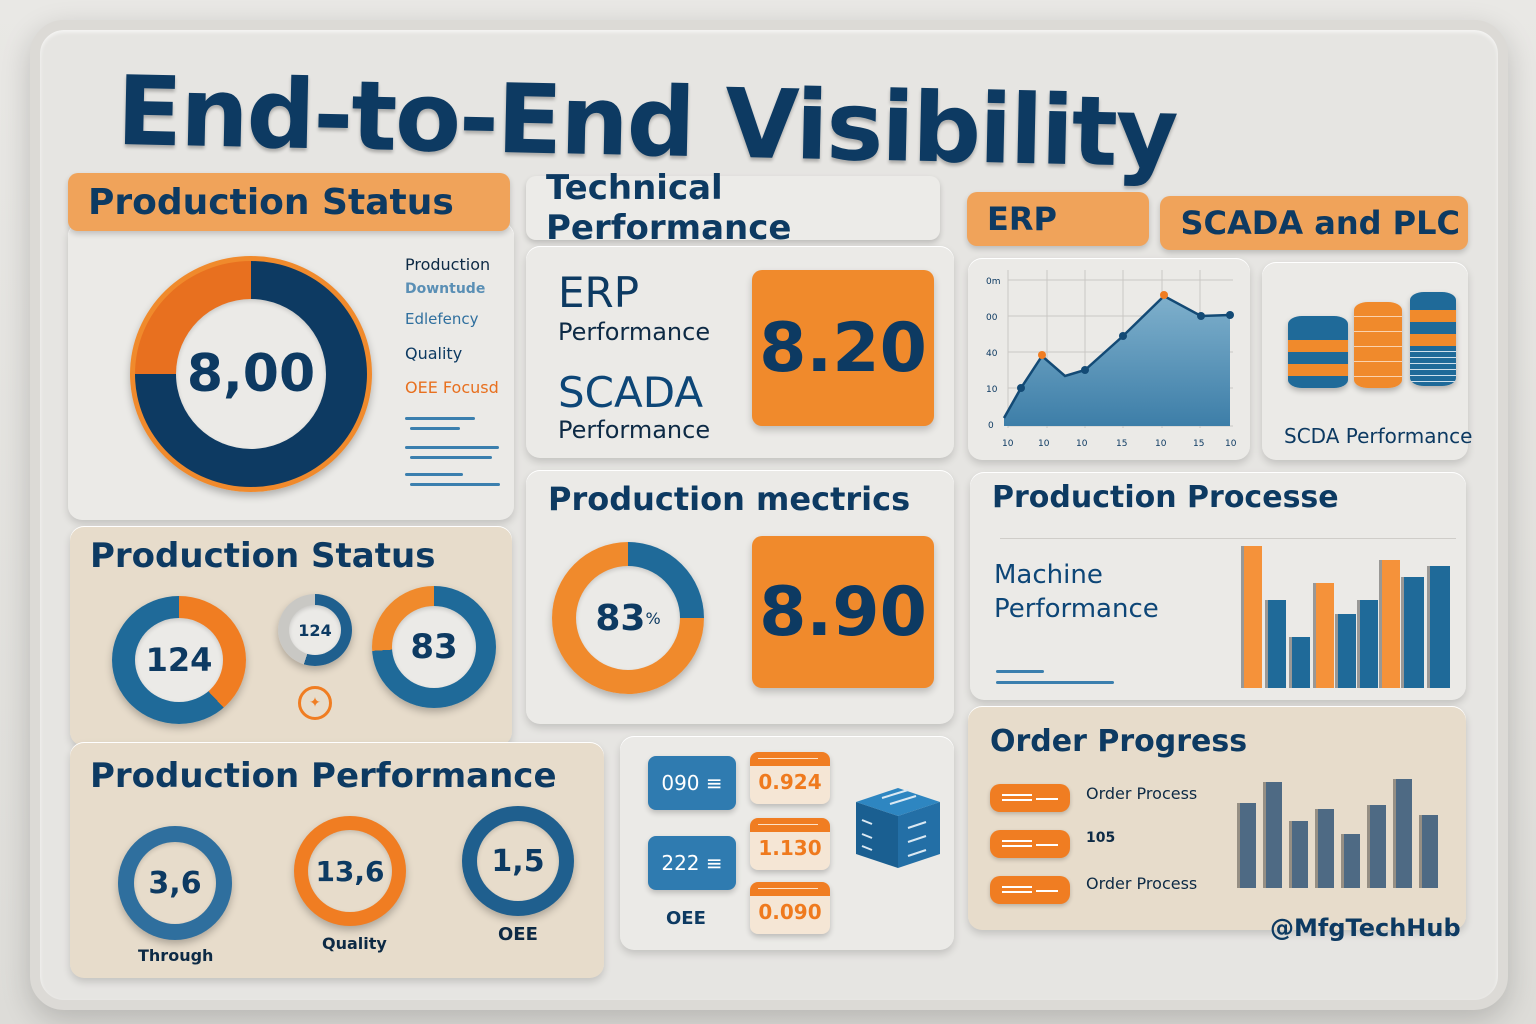 The height and width of the screenshot is (1024, 1536). I want to click on production-status-gauge: 8,00, so click(251, 374).